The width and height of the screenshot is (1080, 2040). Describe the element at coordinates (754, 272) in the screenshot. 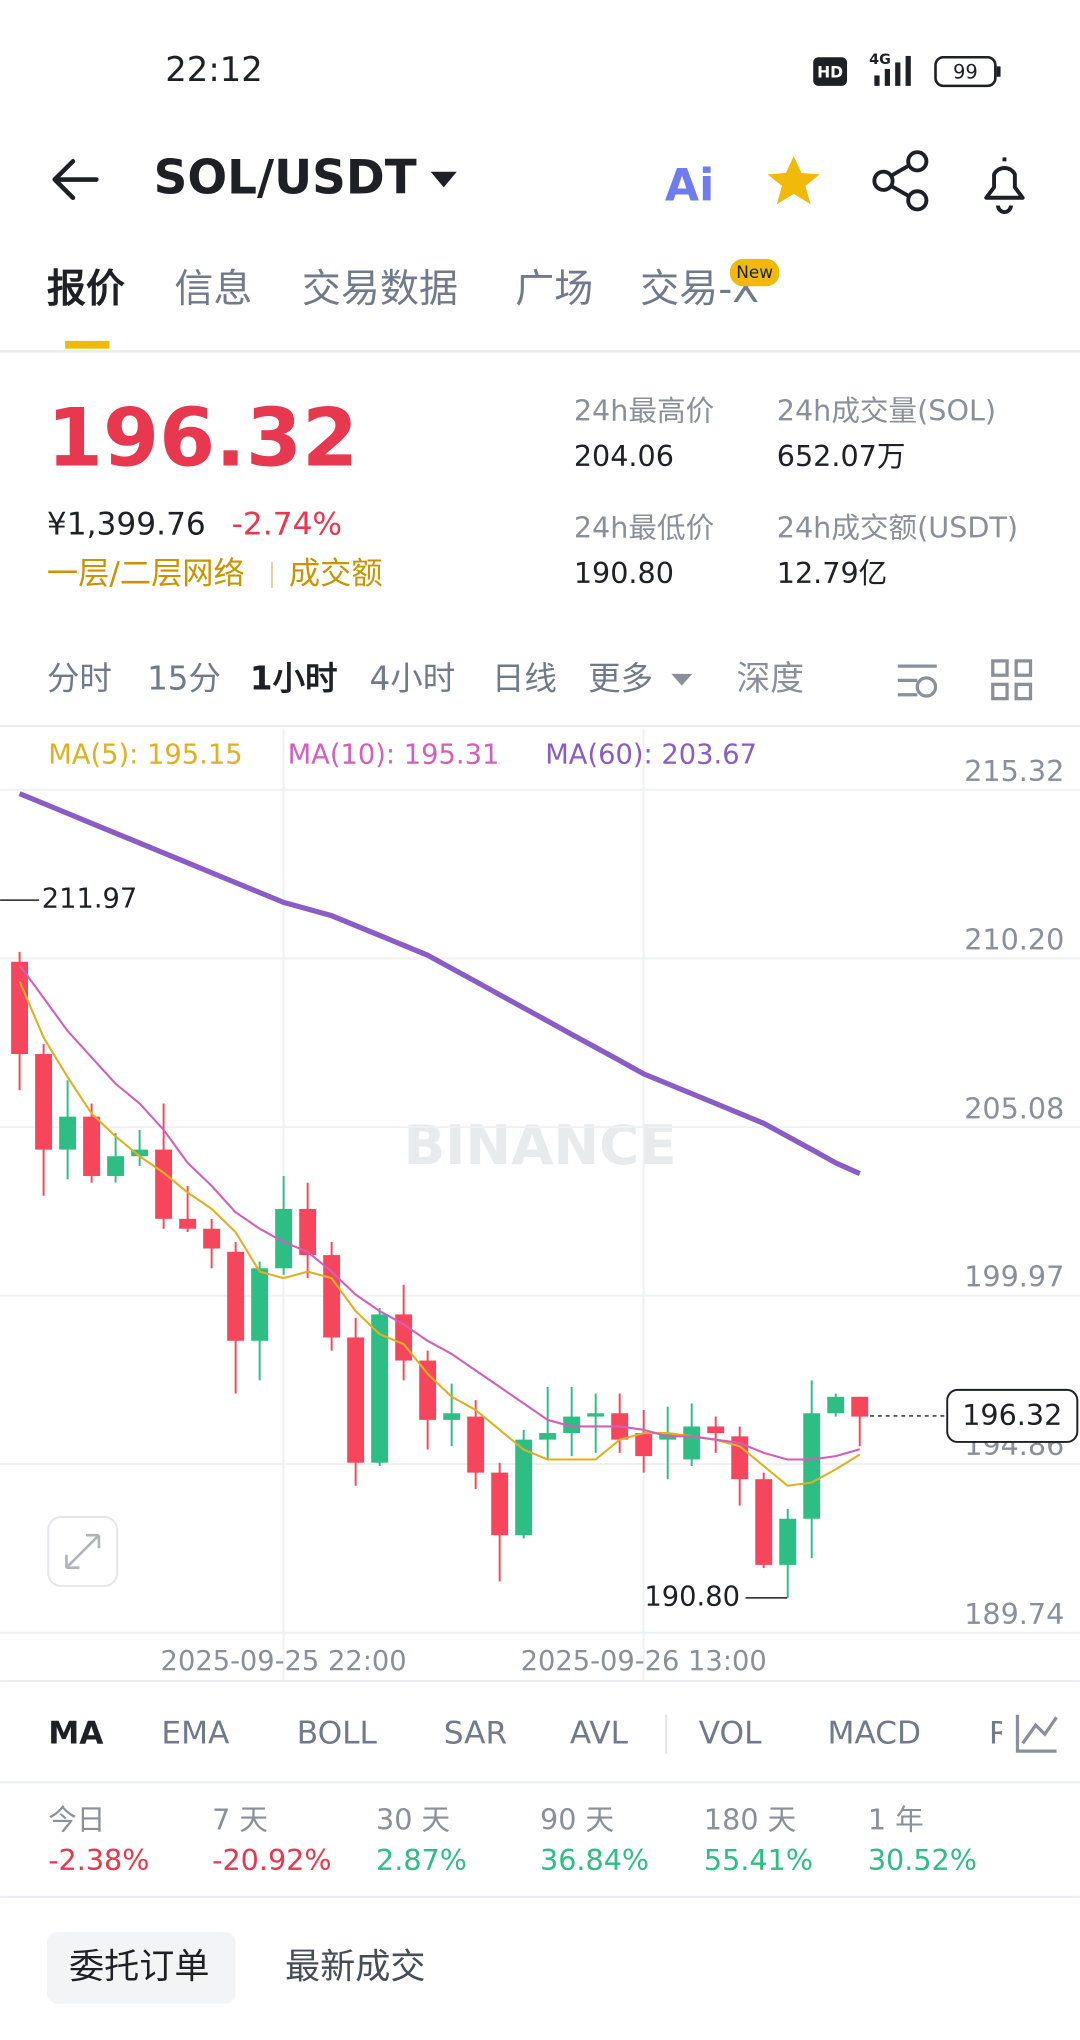

I see `tab-badge: New` at that location.